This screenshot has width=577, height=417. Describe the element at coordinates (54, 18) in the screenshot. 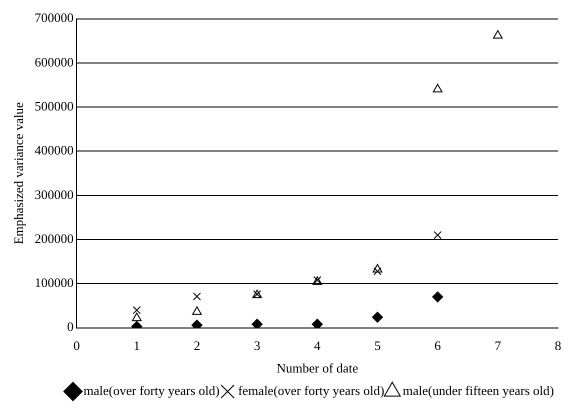

I see `y-tick-label: 700000` at that location.